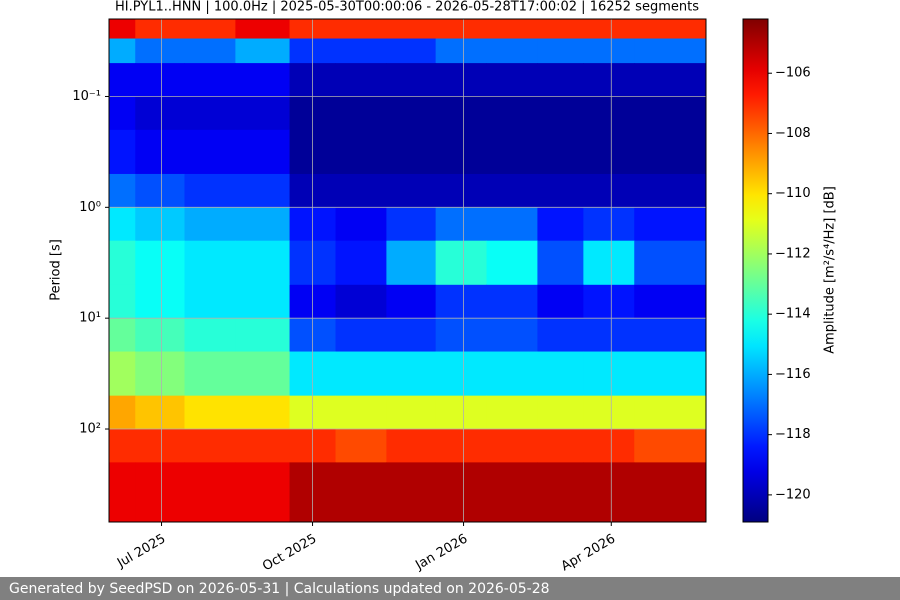  Describe the element at coordinates (755, 270) in the screenshot. I see `colorbar` at that location.